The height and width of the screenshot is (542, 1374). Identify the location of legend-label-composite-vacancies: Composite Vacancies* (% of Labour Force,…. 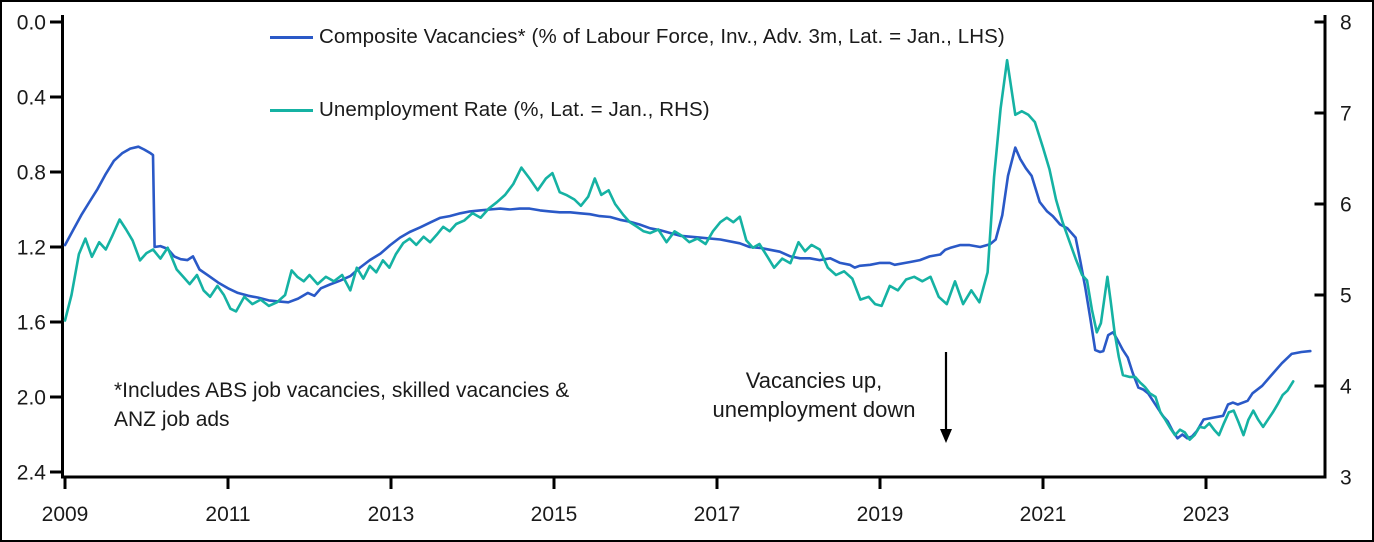
(662, 36).